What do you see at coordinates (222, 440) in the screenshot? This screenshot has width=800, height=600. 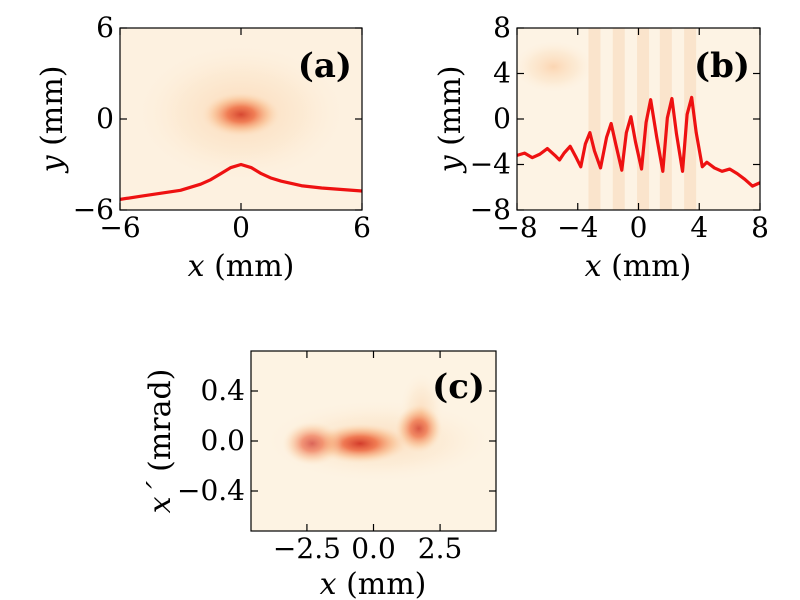 I see `panel-c-ytick-label: 0.0` at bounding box center [222, 440].